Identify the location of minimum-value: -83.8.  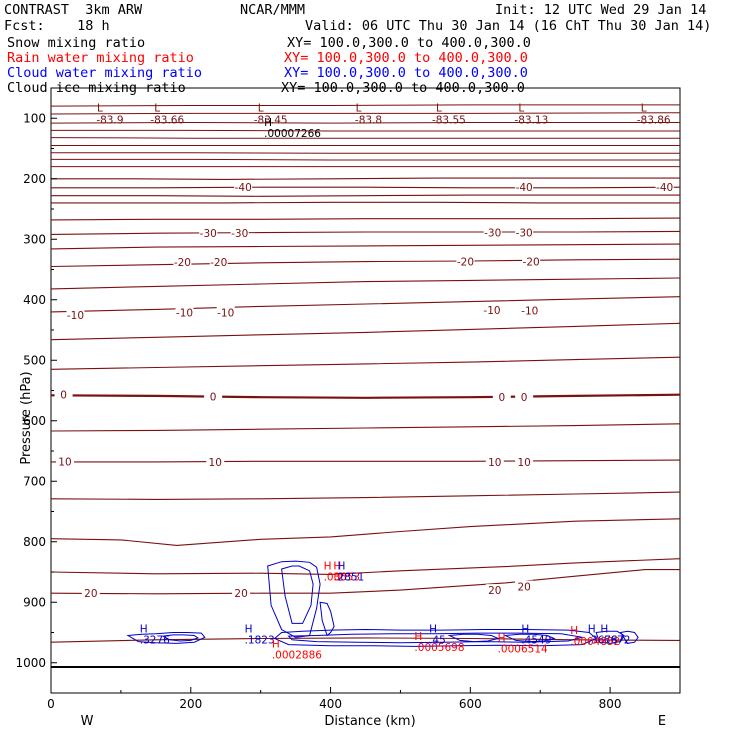
(368, 120).